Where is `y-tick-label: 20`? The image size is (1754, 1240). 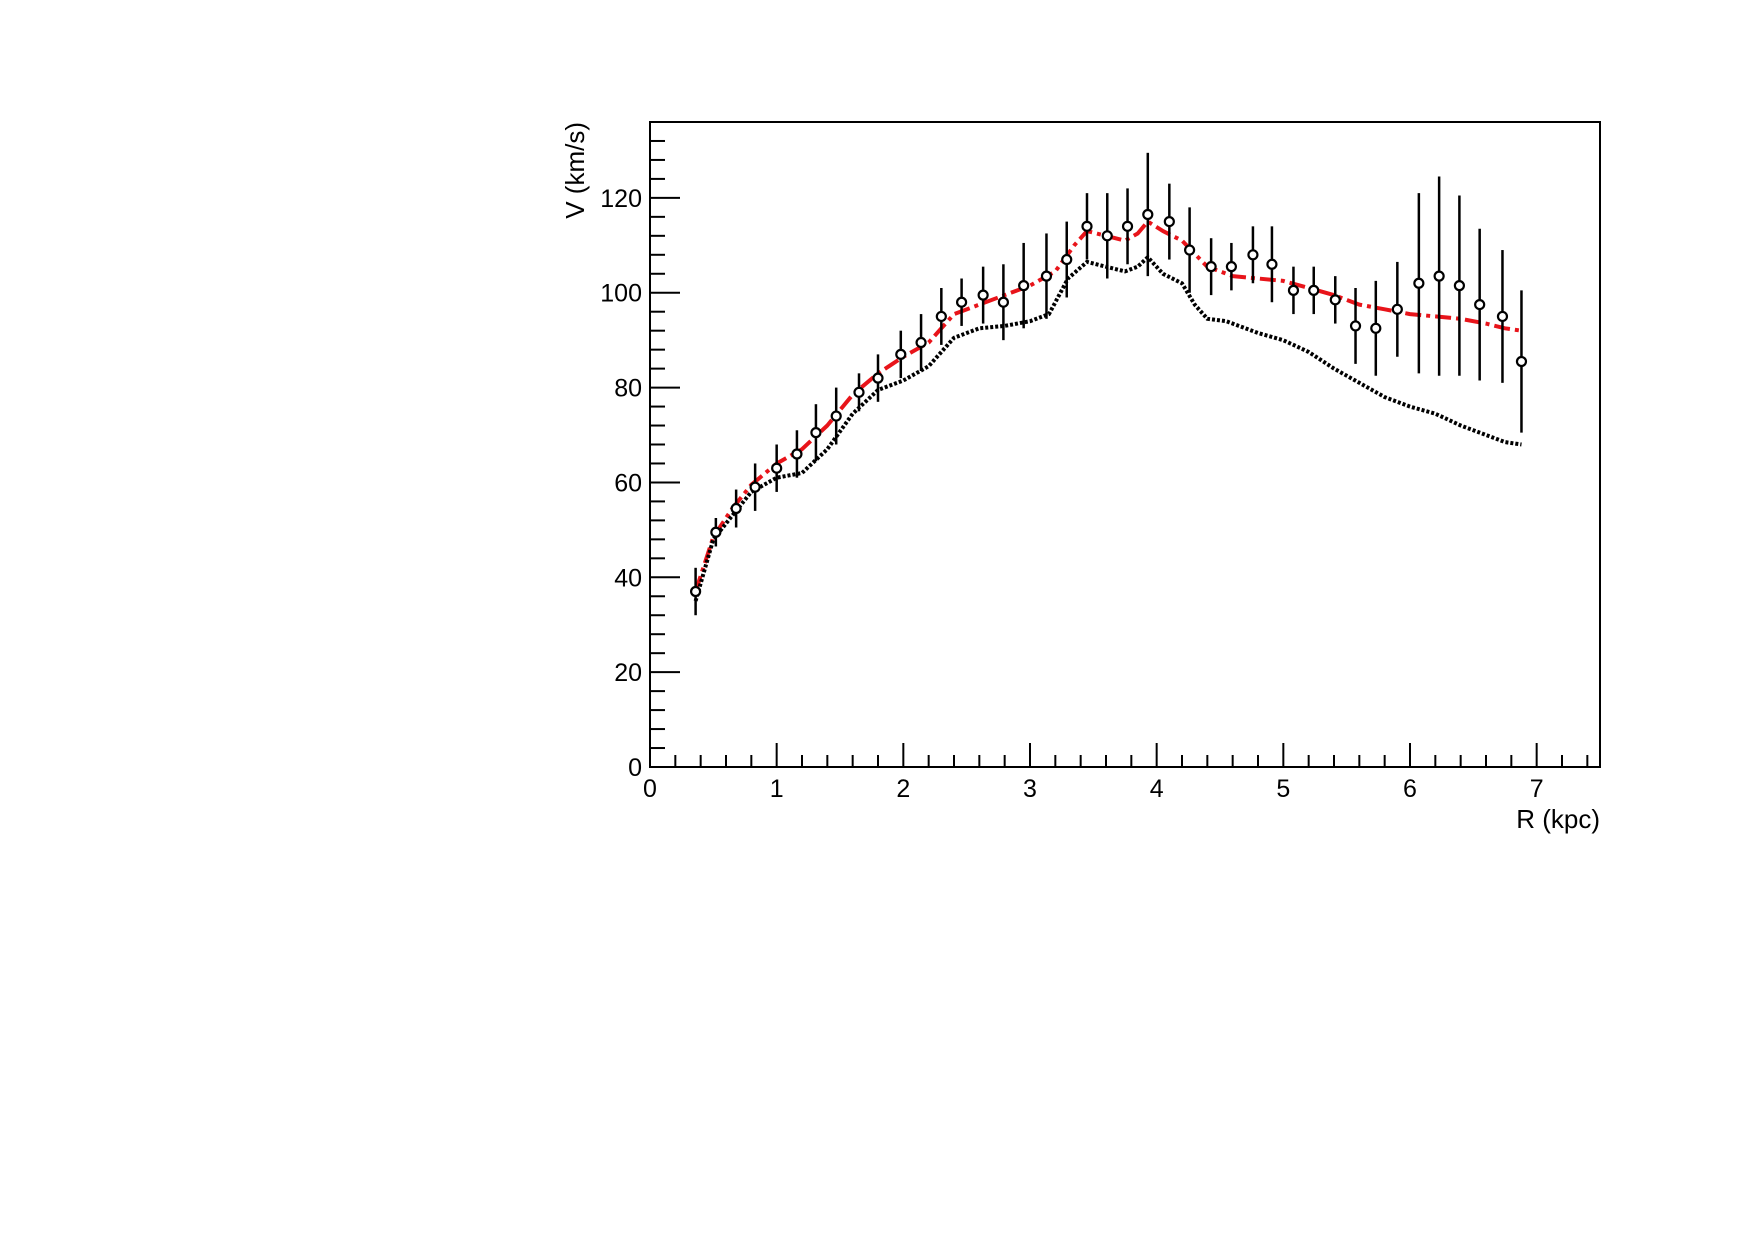 y-tick-label: 20 is located at coordinates (628, 673).